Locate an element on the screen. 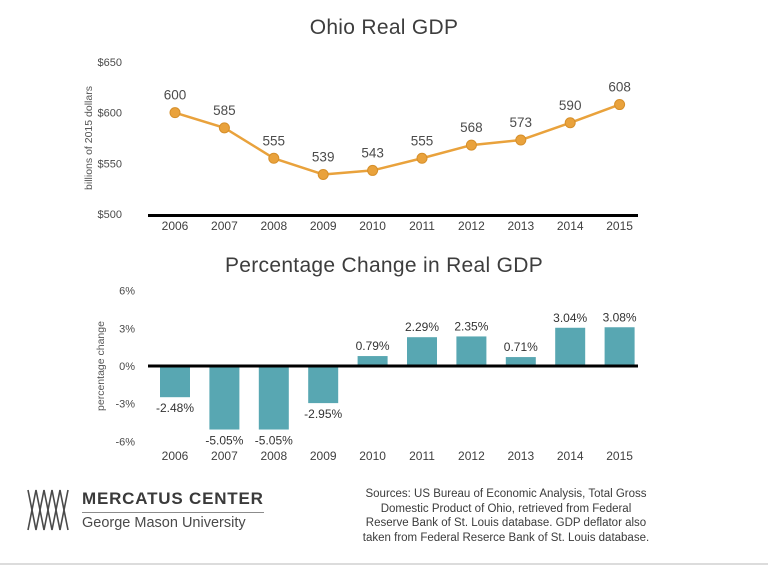 This screenshot has height=565, width=768. y-tick-label: $500 is located at coordinates (110, 215).